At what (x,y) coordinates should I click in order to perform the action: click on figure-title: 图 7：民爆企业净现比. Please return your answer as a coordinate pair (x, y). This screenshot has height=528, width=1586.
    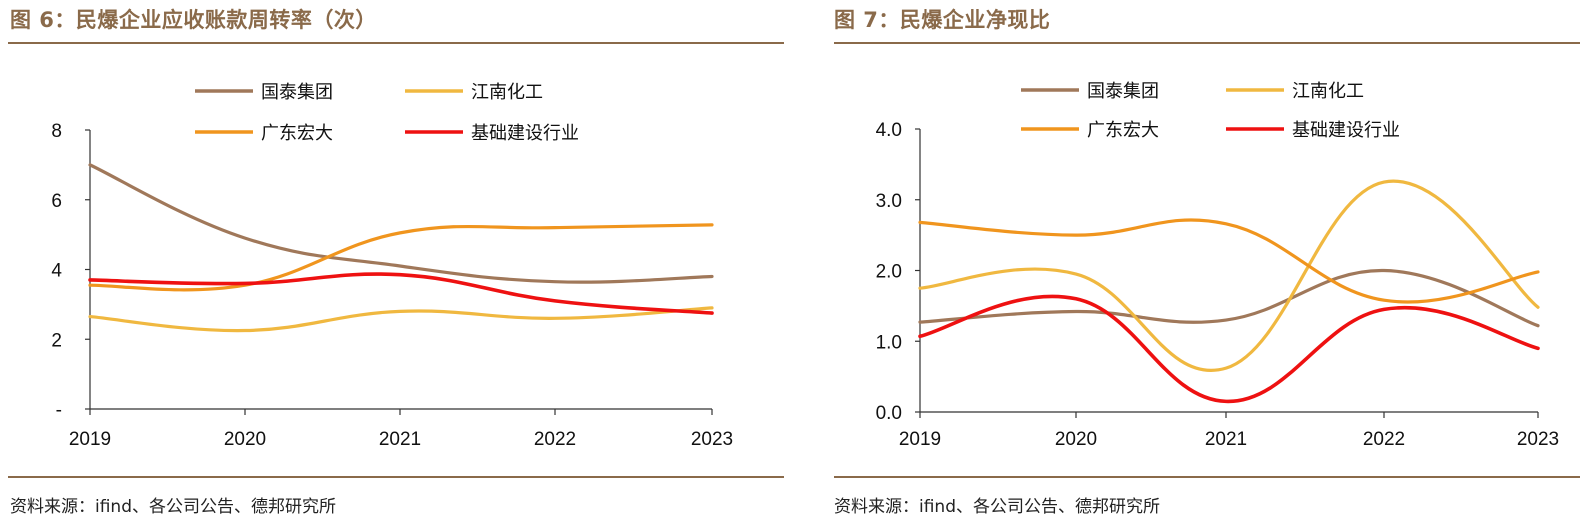
    Looking at the image, I should click on (942, 20).